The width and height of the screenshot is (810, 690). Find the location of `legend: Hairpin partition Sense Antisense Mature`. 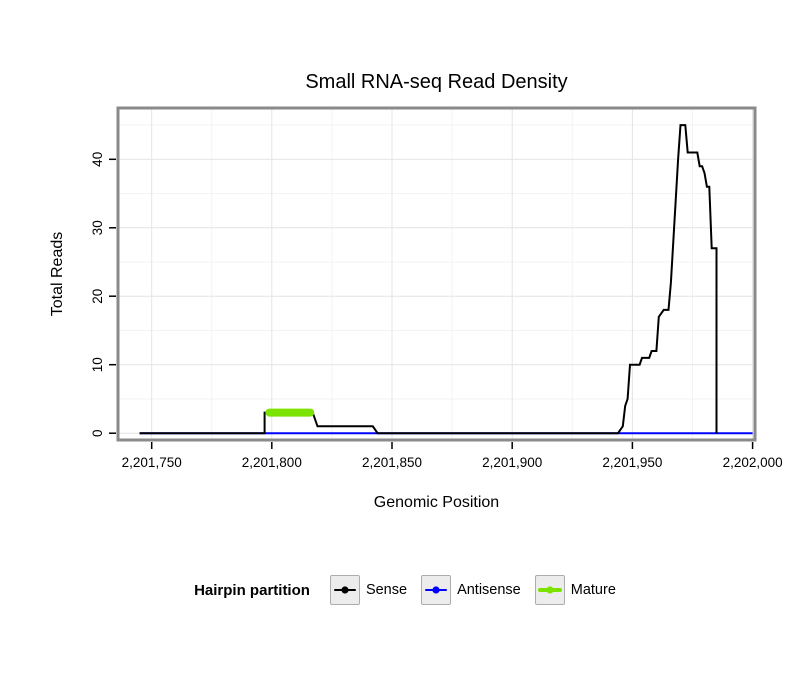

legend: Hairpin partition Sense Antisense Mature is located at coordinates (405, 590).